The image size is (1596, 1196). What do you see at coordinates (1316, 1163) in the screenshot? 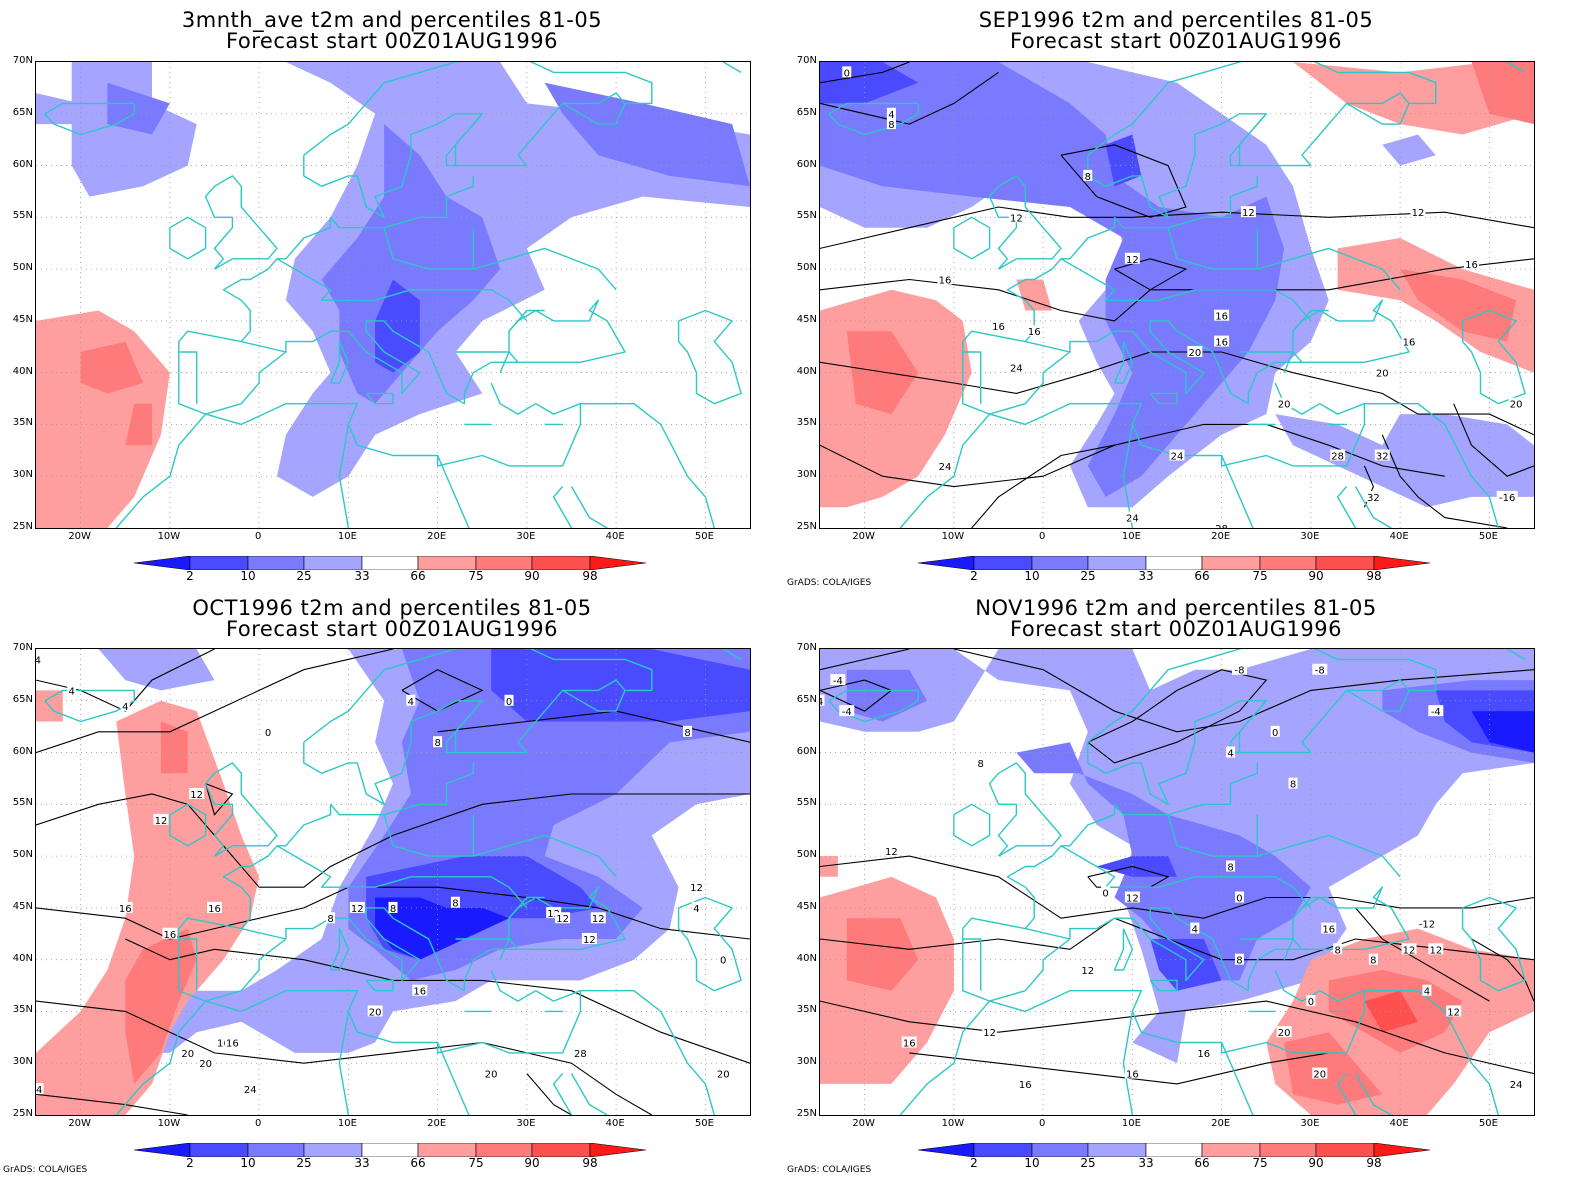
I see `colorbar-label: 90` at bounding box center [1316, 1163].